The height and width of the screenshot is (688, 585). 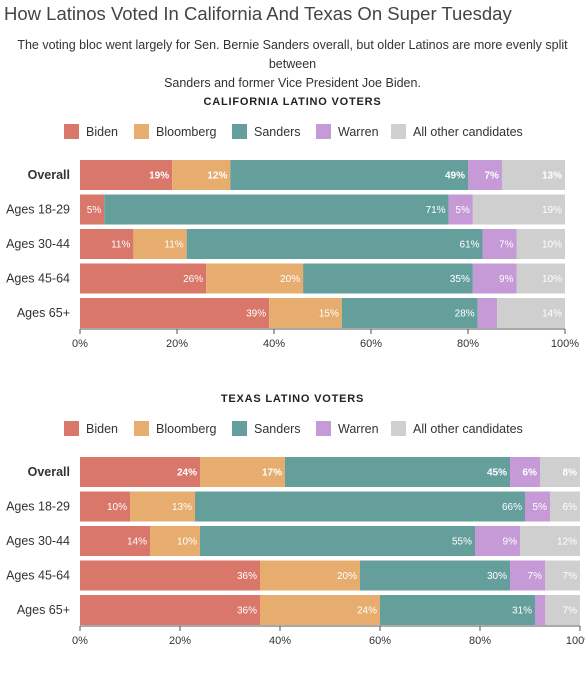 I want to click on california-legend-label-bloomberg: Bloomberg, so click(x=186, y=132).